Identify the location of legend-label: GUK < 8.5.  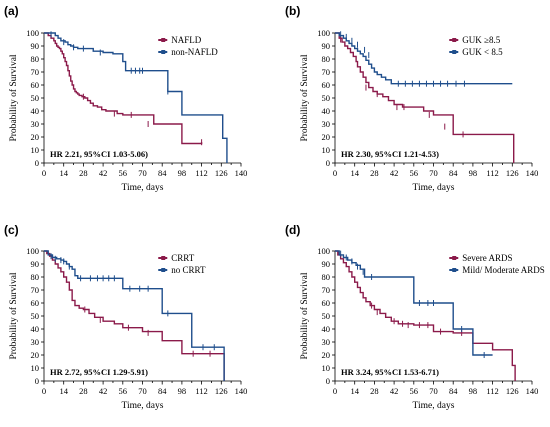
(482, 52).